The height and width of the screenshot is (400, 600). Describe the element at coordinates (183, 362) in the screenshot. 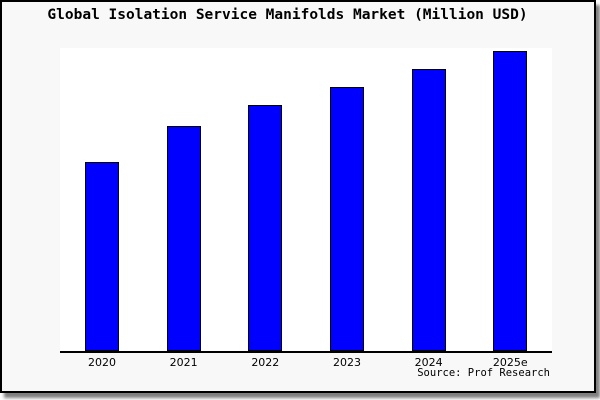

I see `x-tick-label-2021: 2021` at that location.